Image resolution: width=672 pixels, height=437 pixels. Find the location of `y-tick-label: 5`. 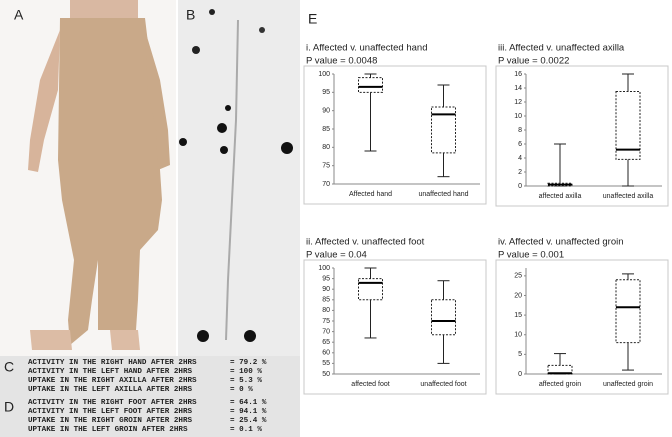

y-tick-label: 5 is located at coordinates (520, 354).